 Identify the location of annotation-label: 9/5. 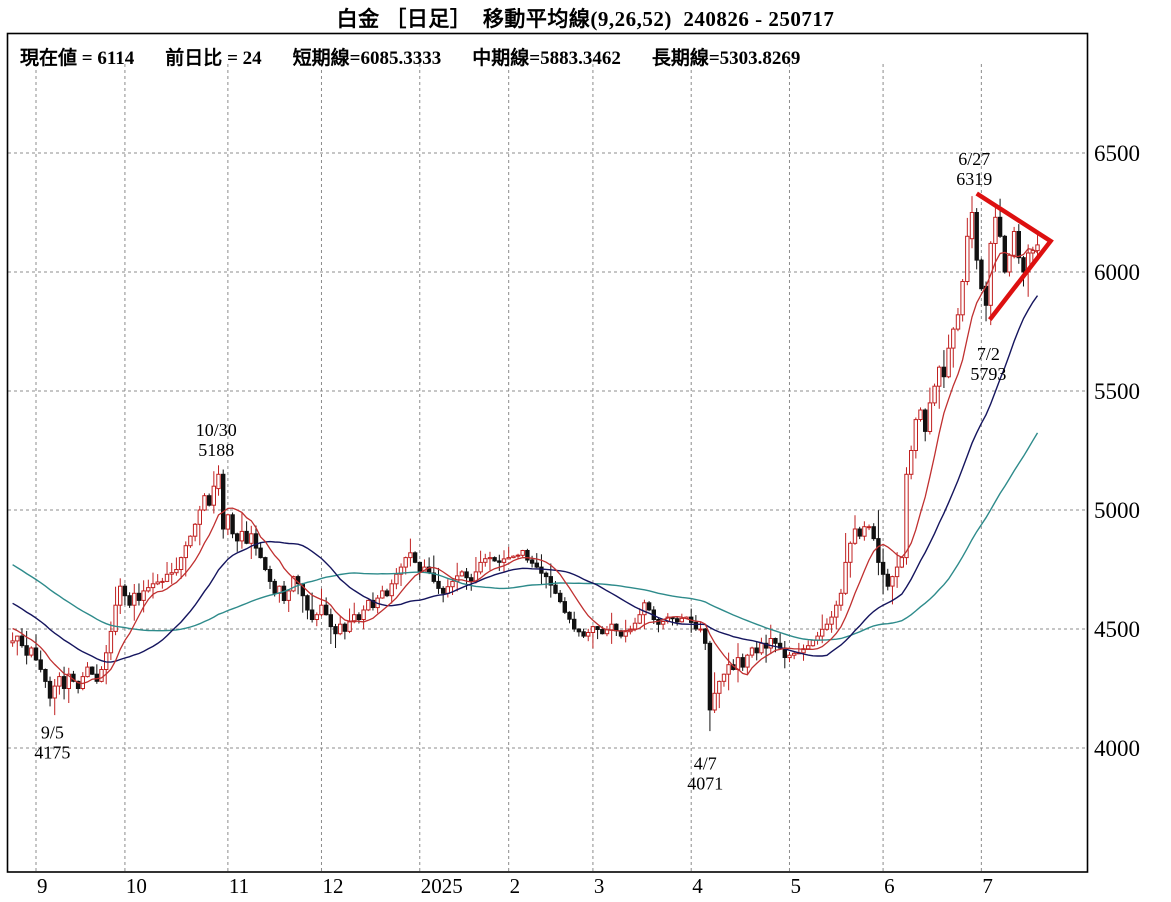
(52, 733).